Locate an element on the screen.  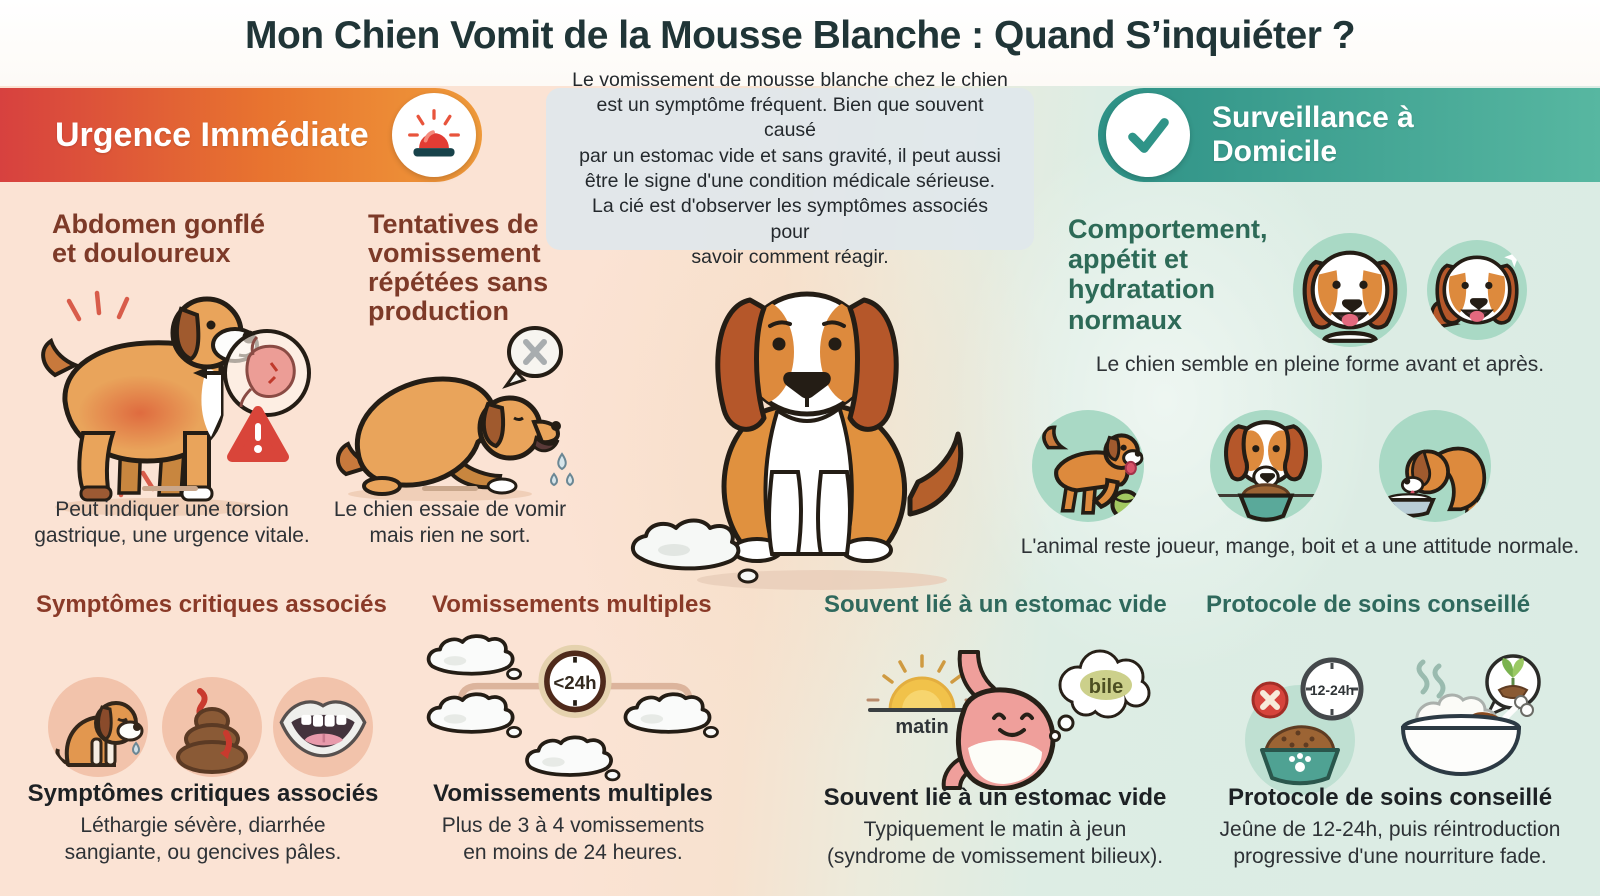
eating-dog-icon is located at coordinates (1266, 471).